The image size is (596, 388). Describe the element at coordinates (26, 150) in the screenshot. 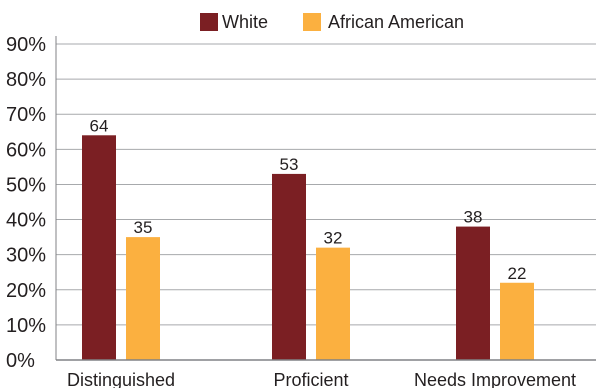

I see `y-tick-label: 60%` at that location.